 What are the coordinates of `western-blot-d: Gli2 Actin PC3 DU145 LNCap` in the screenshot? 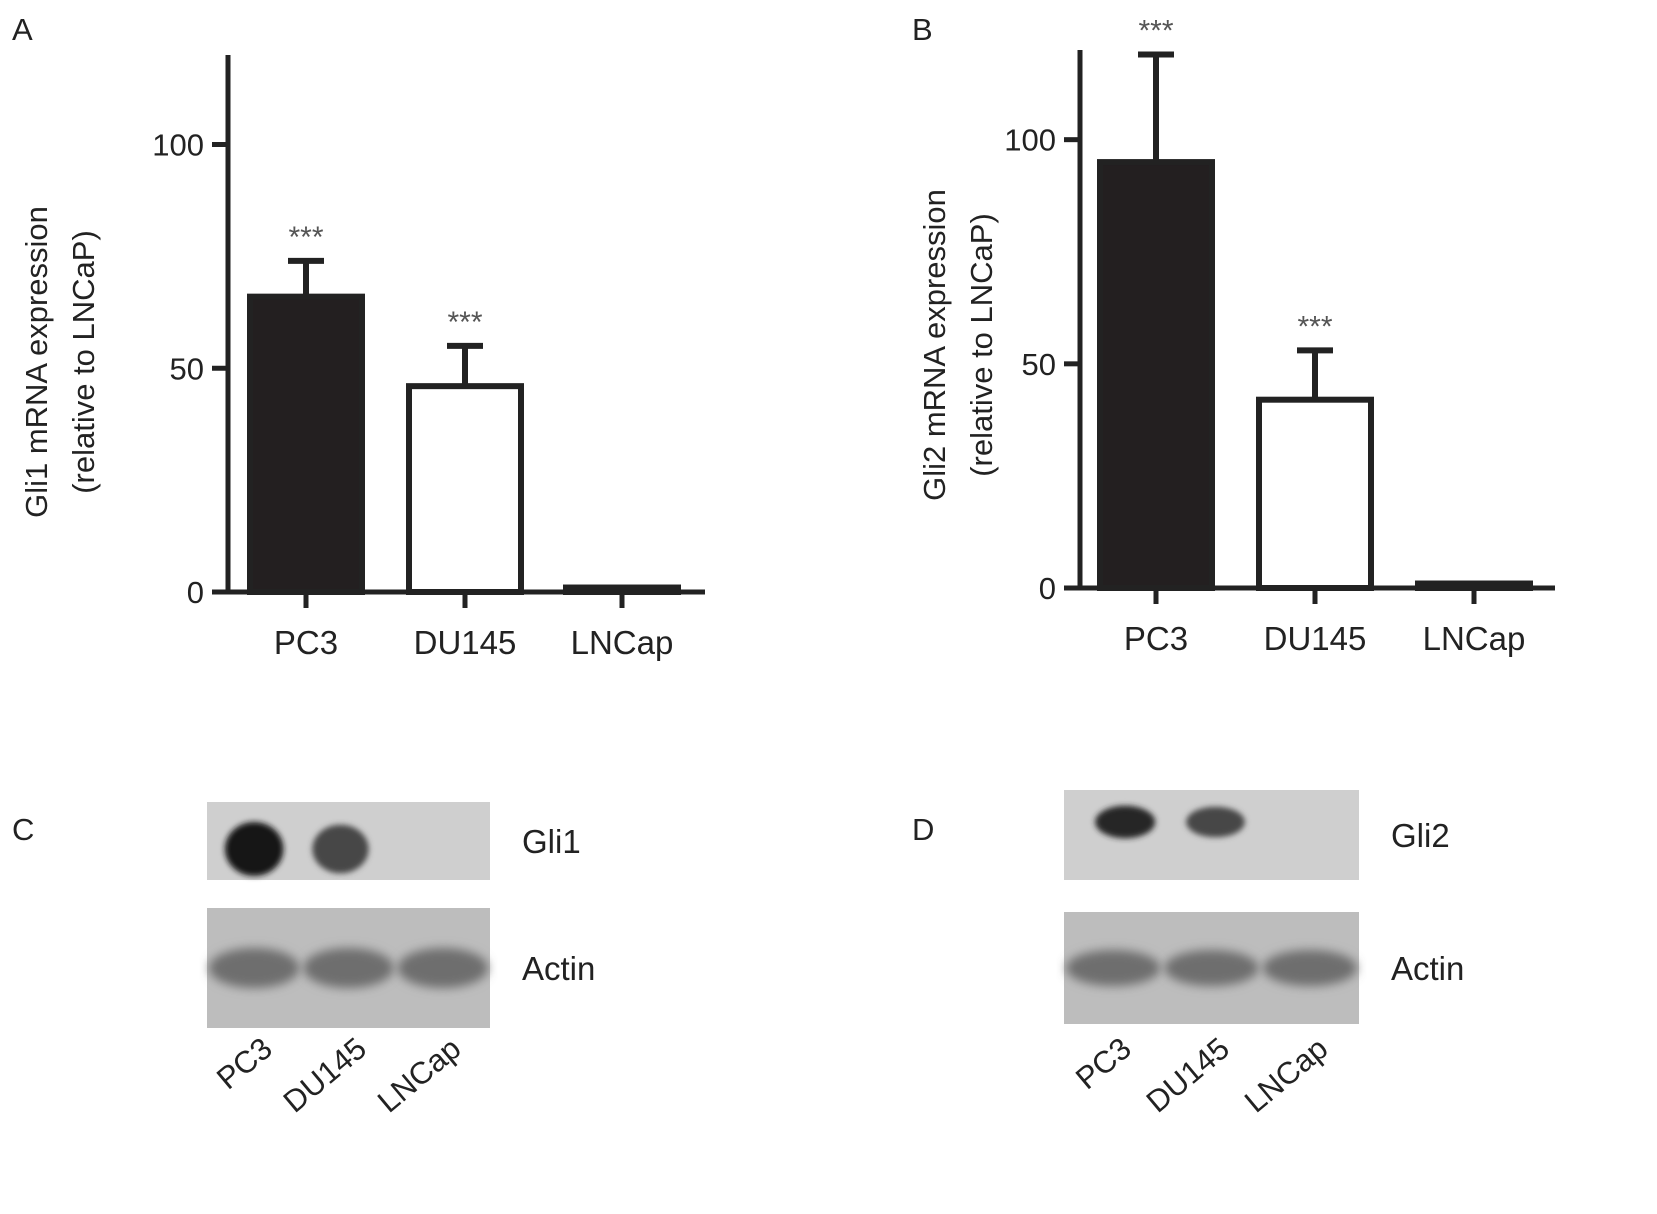 It's located at (1264, 954).